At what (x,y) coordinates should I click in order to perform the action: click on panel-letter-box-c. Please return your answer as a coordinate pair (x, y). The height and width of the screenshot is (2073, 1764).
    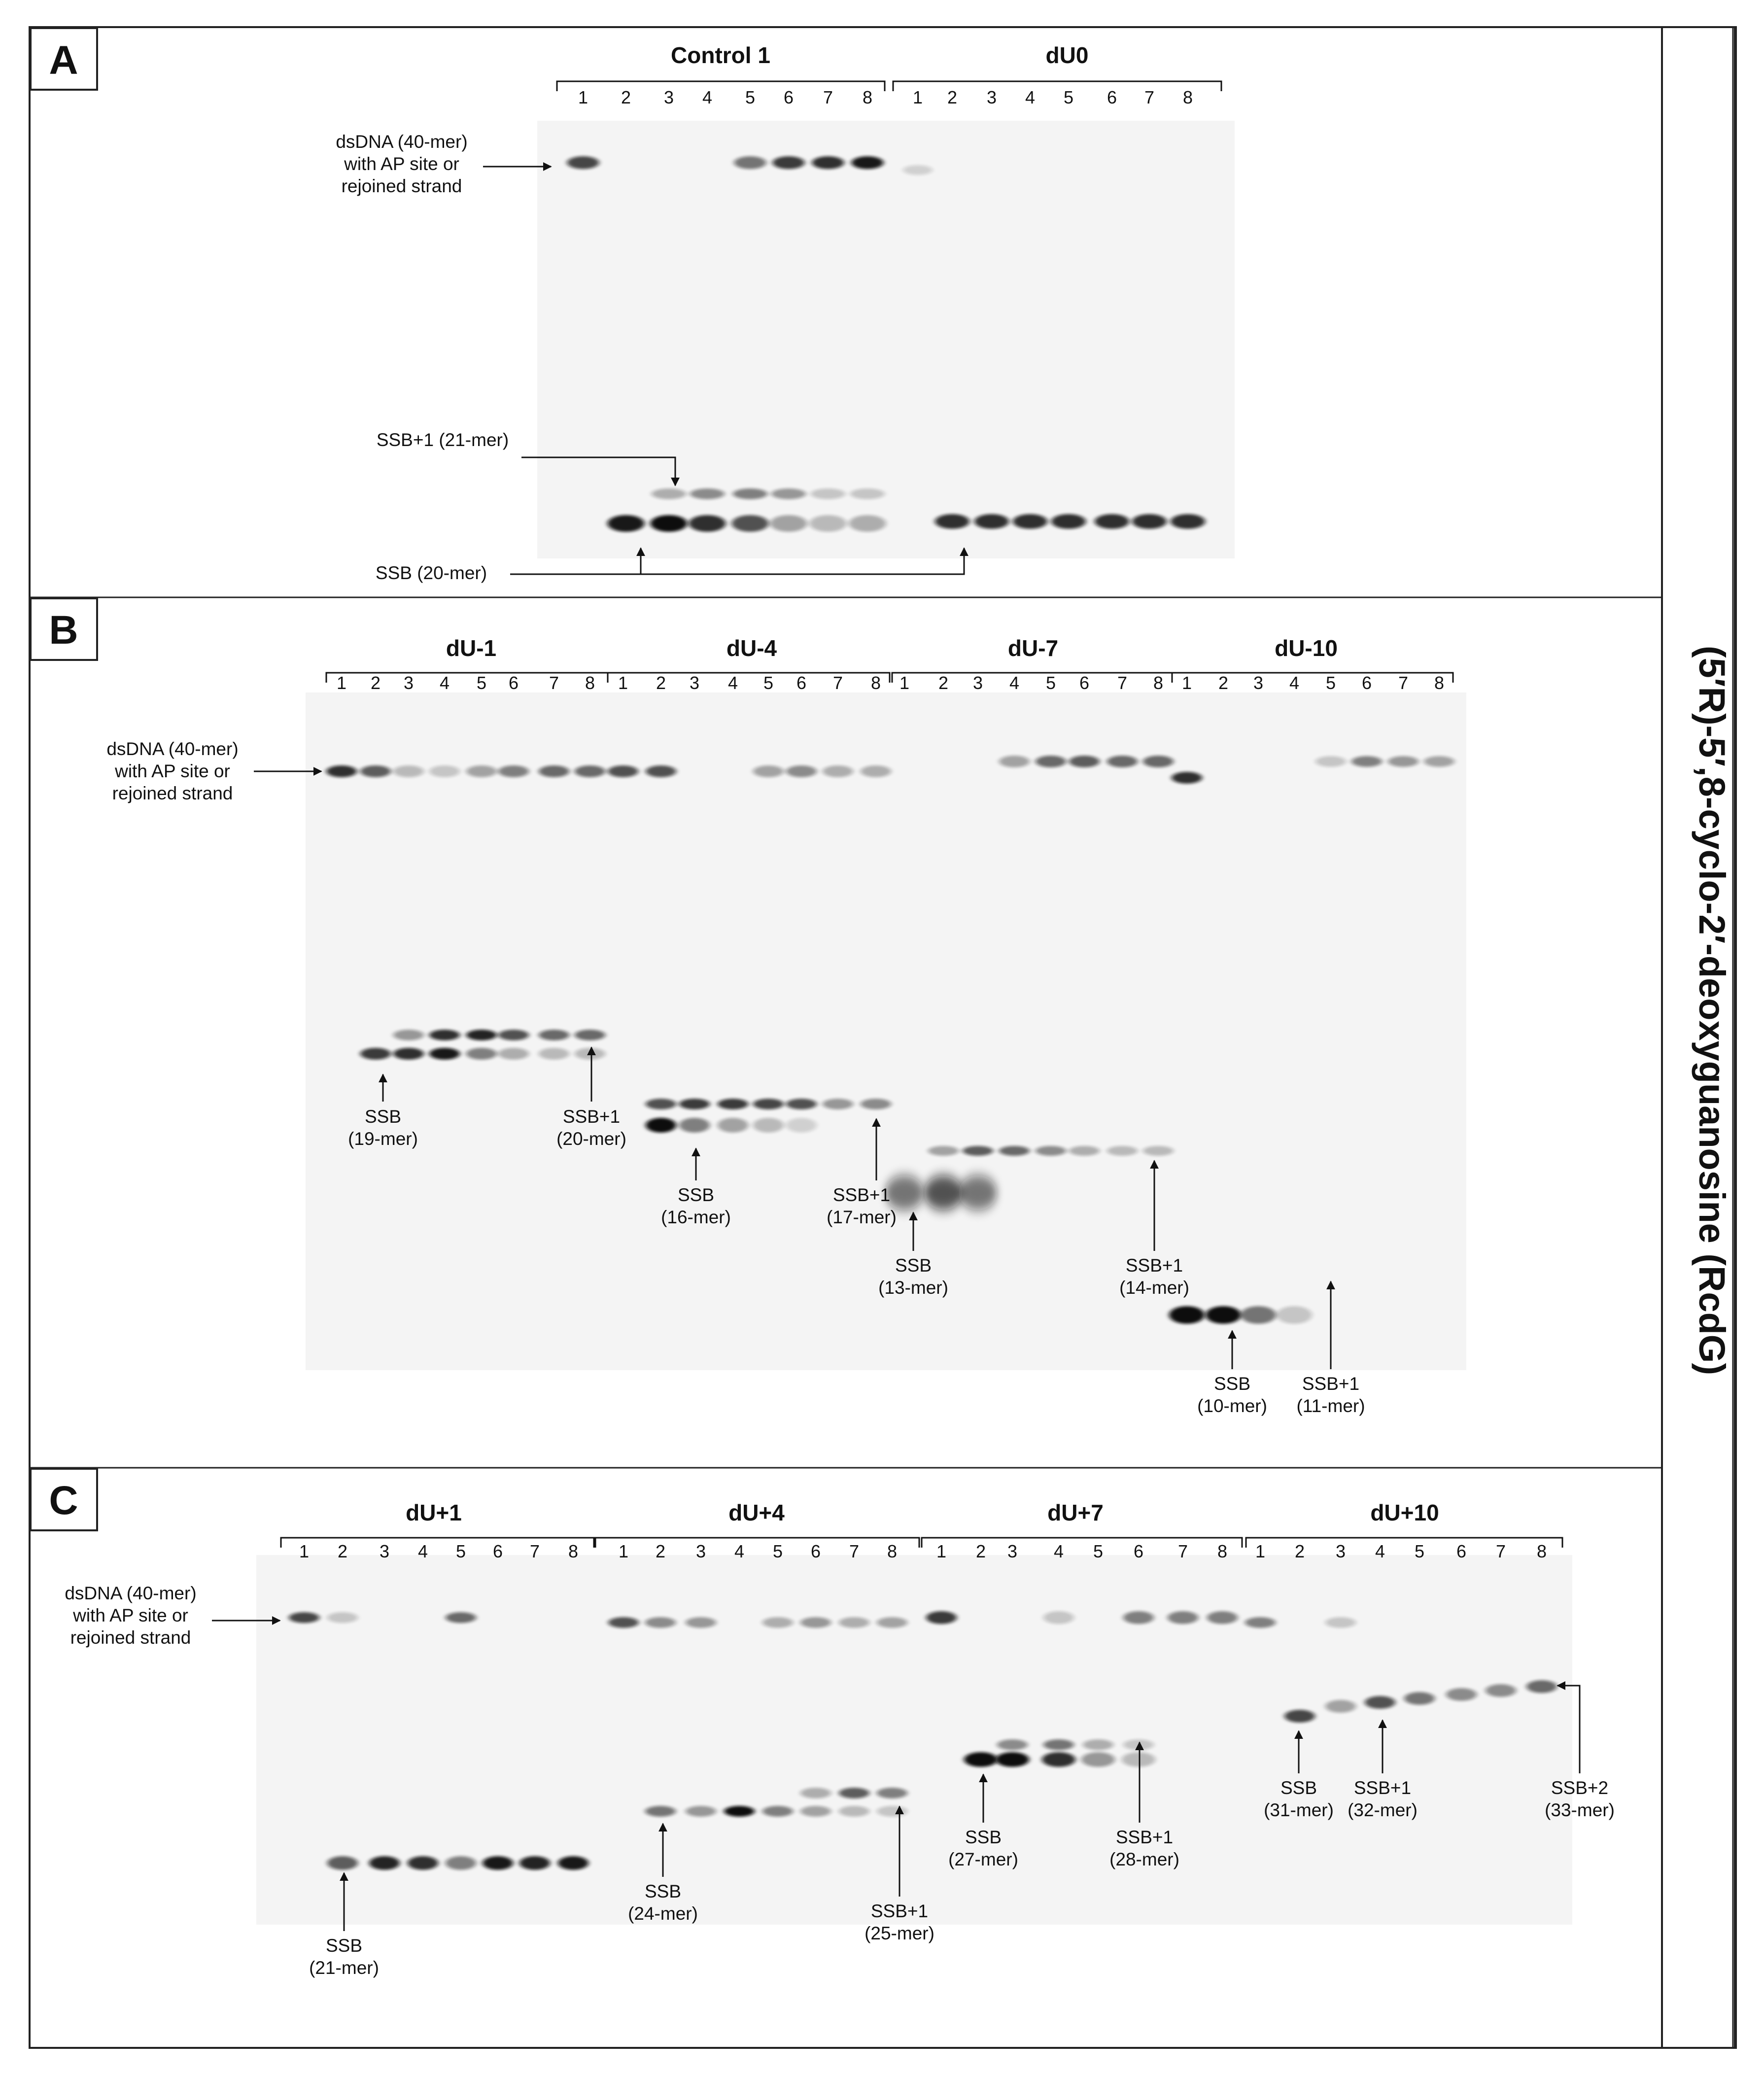
    Looking at the image, I should click on (64, 1500).